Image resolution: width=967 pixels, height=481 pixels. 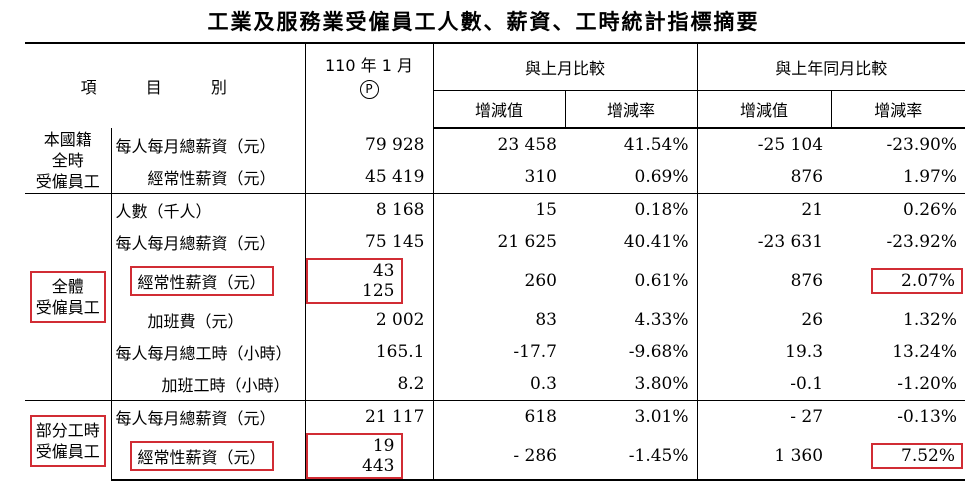 What do you see at coordinates (368, 416) in the screenshot?
I see `period-value: 21 117` at bounding box center [368, 416].